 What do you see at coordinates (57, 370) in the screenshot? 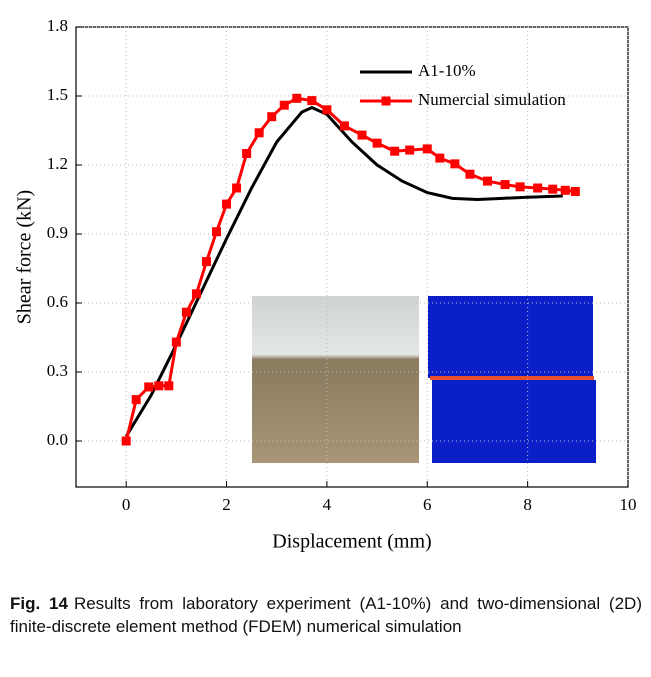
I see `y-tick-label: 0.3` at bounding box center [57, 370].